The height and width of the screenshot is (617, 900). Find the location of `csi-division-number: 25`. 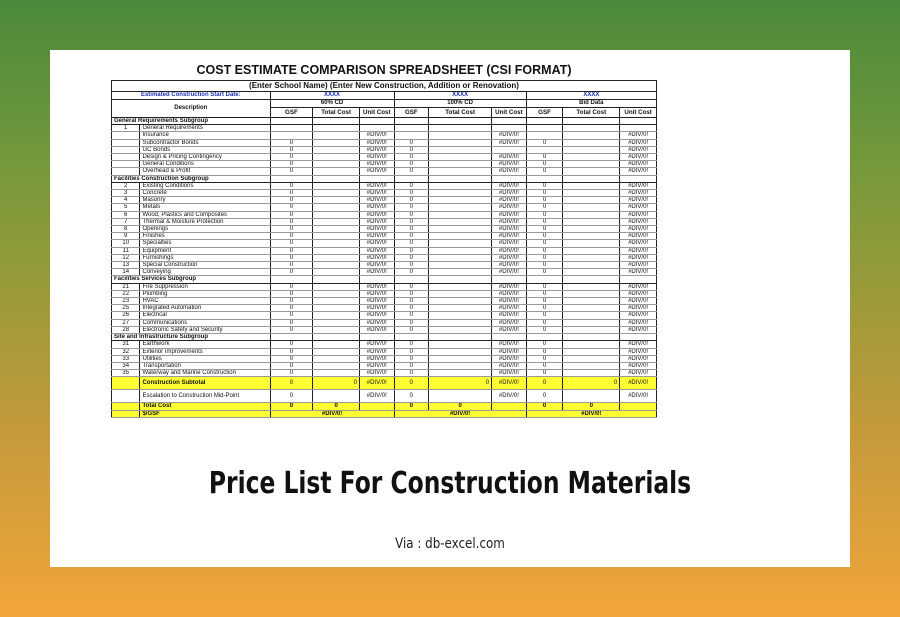

csi-division-number: 25 is located at coordinates (125, 308).